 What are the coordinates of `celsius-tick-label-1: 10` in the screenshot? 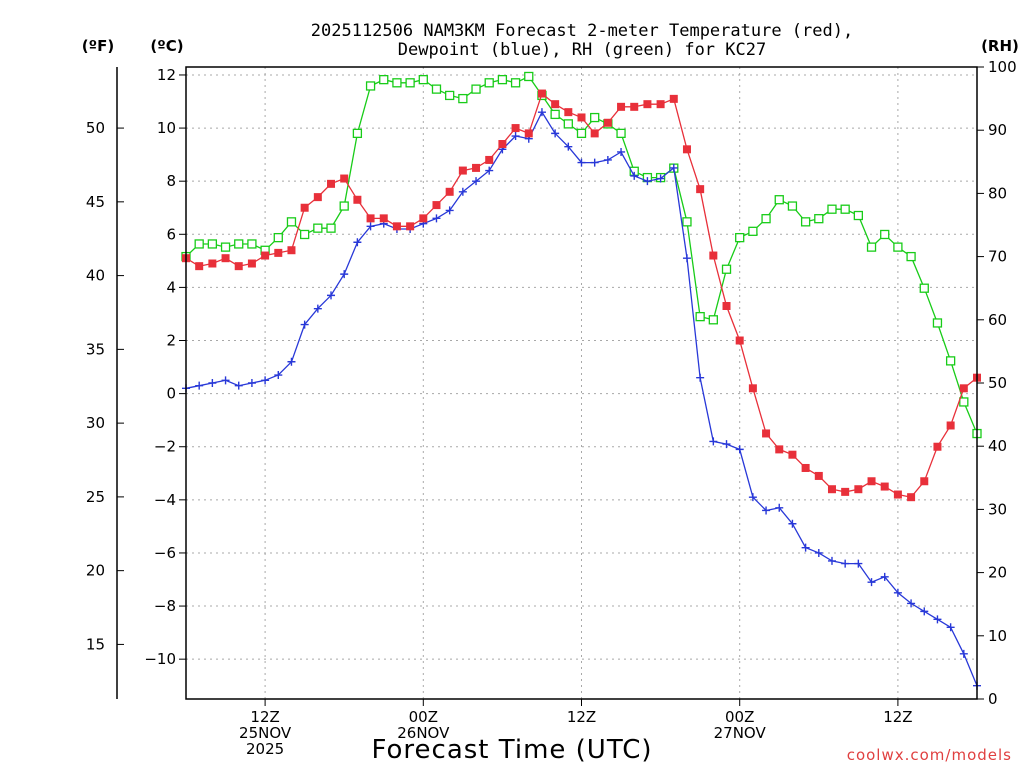 It's located at (166, 128).